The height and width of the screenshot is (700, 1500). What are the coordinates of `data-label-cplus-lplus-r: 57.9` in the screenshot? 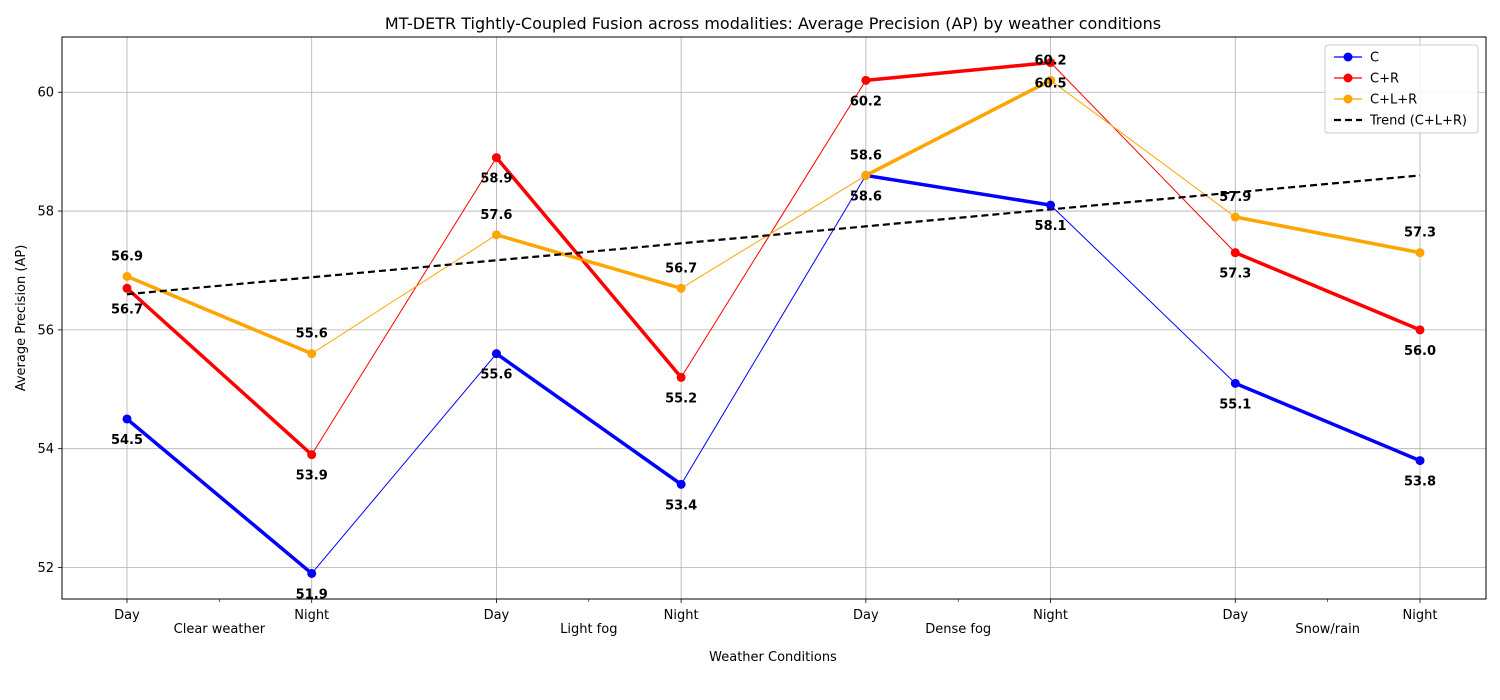 It's located at (1235, 197).